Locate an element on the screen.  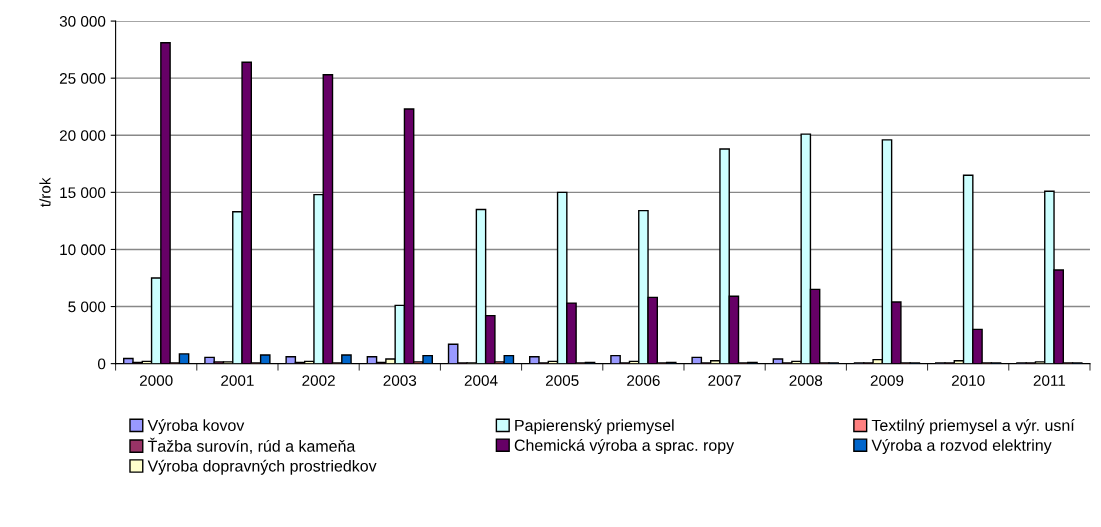
y-tick-label: 0 is located at coordinates (101, 364).